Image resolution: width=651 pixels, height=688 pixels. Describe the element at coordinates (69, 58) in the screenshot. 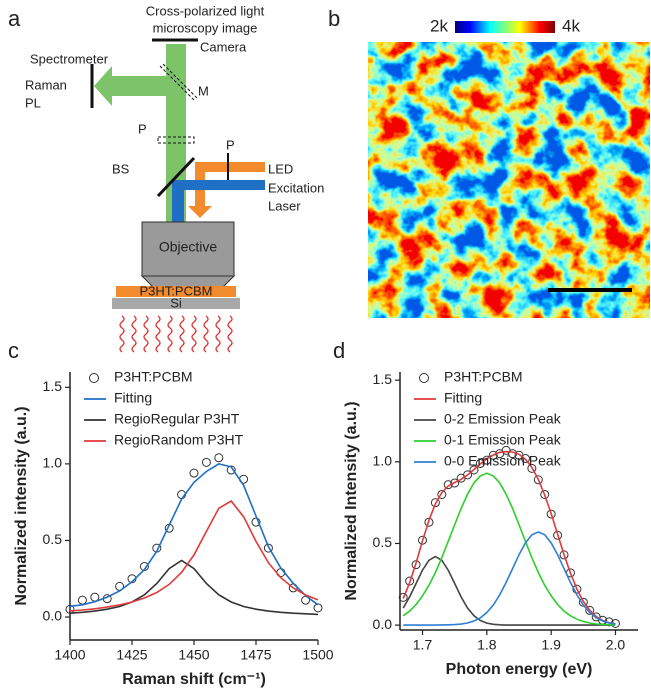

I see `spectrometer-label: Spectrometer` at that location.